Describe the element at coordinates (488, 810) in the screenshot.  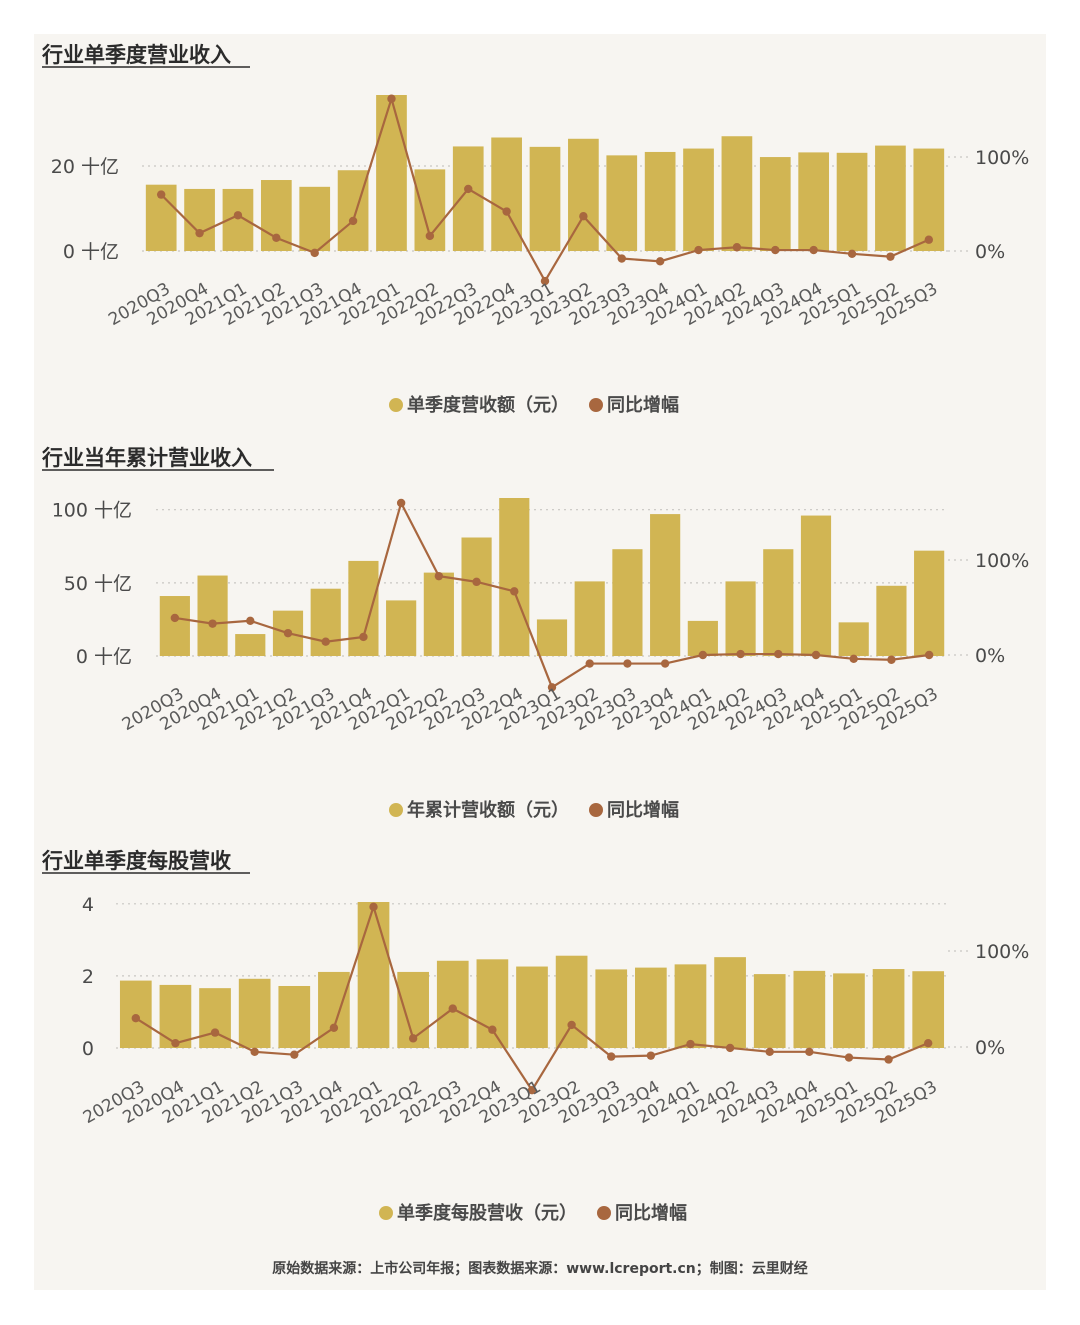
I see `legend-bar-label: 年累计营收额（元）` at that location.